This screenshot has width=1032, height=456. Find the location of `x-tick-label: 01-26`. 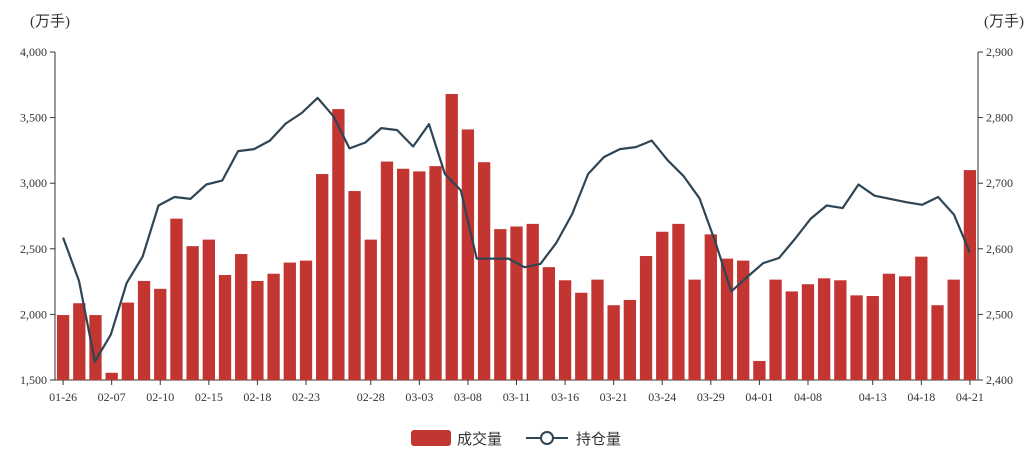

x-tick-label: 01-26 is located at coordinates (63, 397).